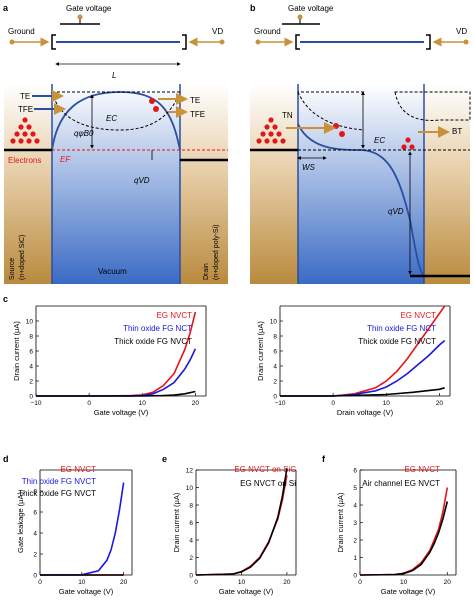  What do you see at coordinates (22, 257) in the screenshot?
I see `source-sub-label: (n+doped SiC)` at bounding box center [22, 257].